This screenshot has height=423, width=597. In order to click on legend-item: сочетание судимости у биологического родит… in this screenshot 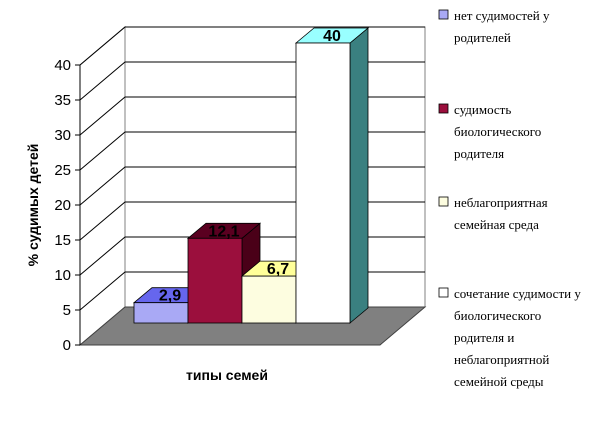, I will do `click(509, 337)`.